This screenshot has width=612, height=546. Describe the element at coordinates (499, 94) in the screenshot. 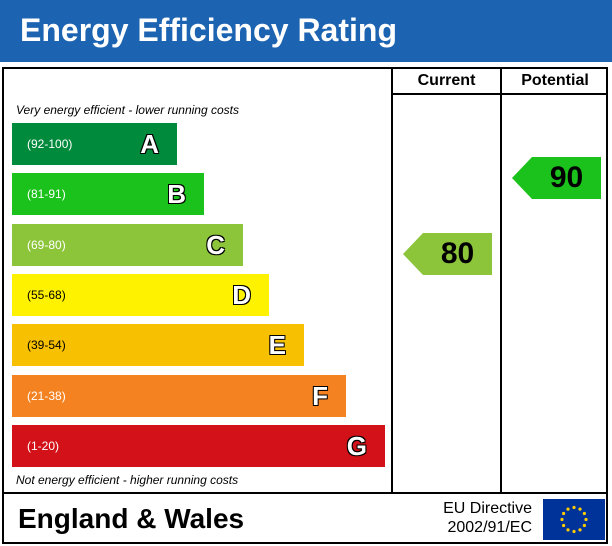

I see `column-header-divider` at that location.